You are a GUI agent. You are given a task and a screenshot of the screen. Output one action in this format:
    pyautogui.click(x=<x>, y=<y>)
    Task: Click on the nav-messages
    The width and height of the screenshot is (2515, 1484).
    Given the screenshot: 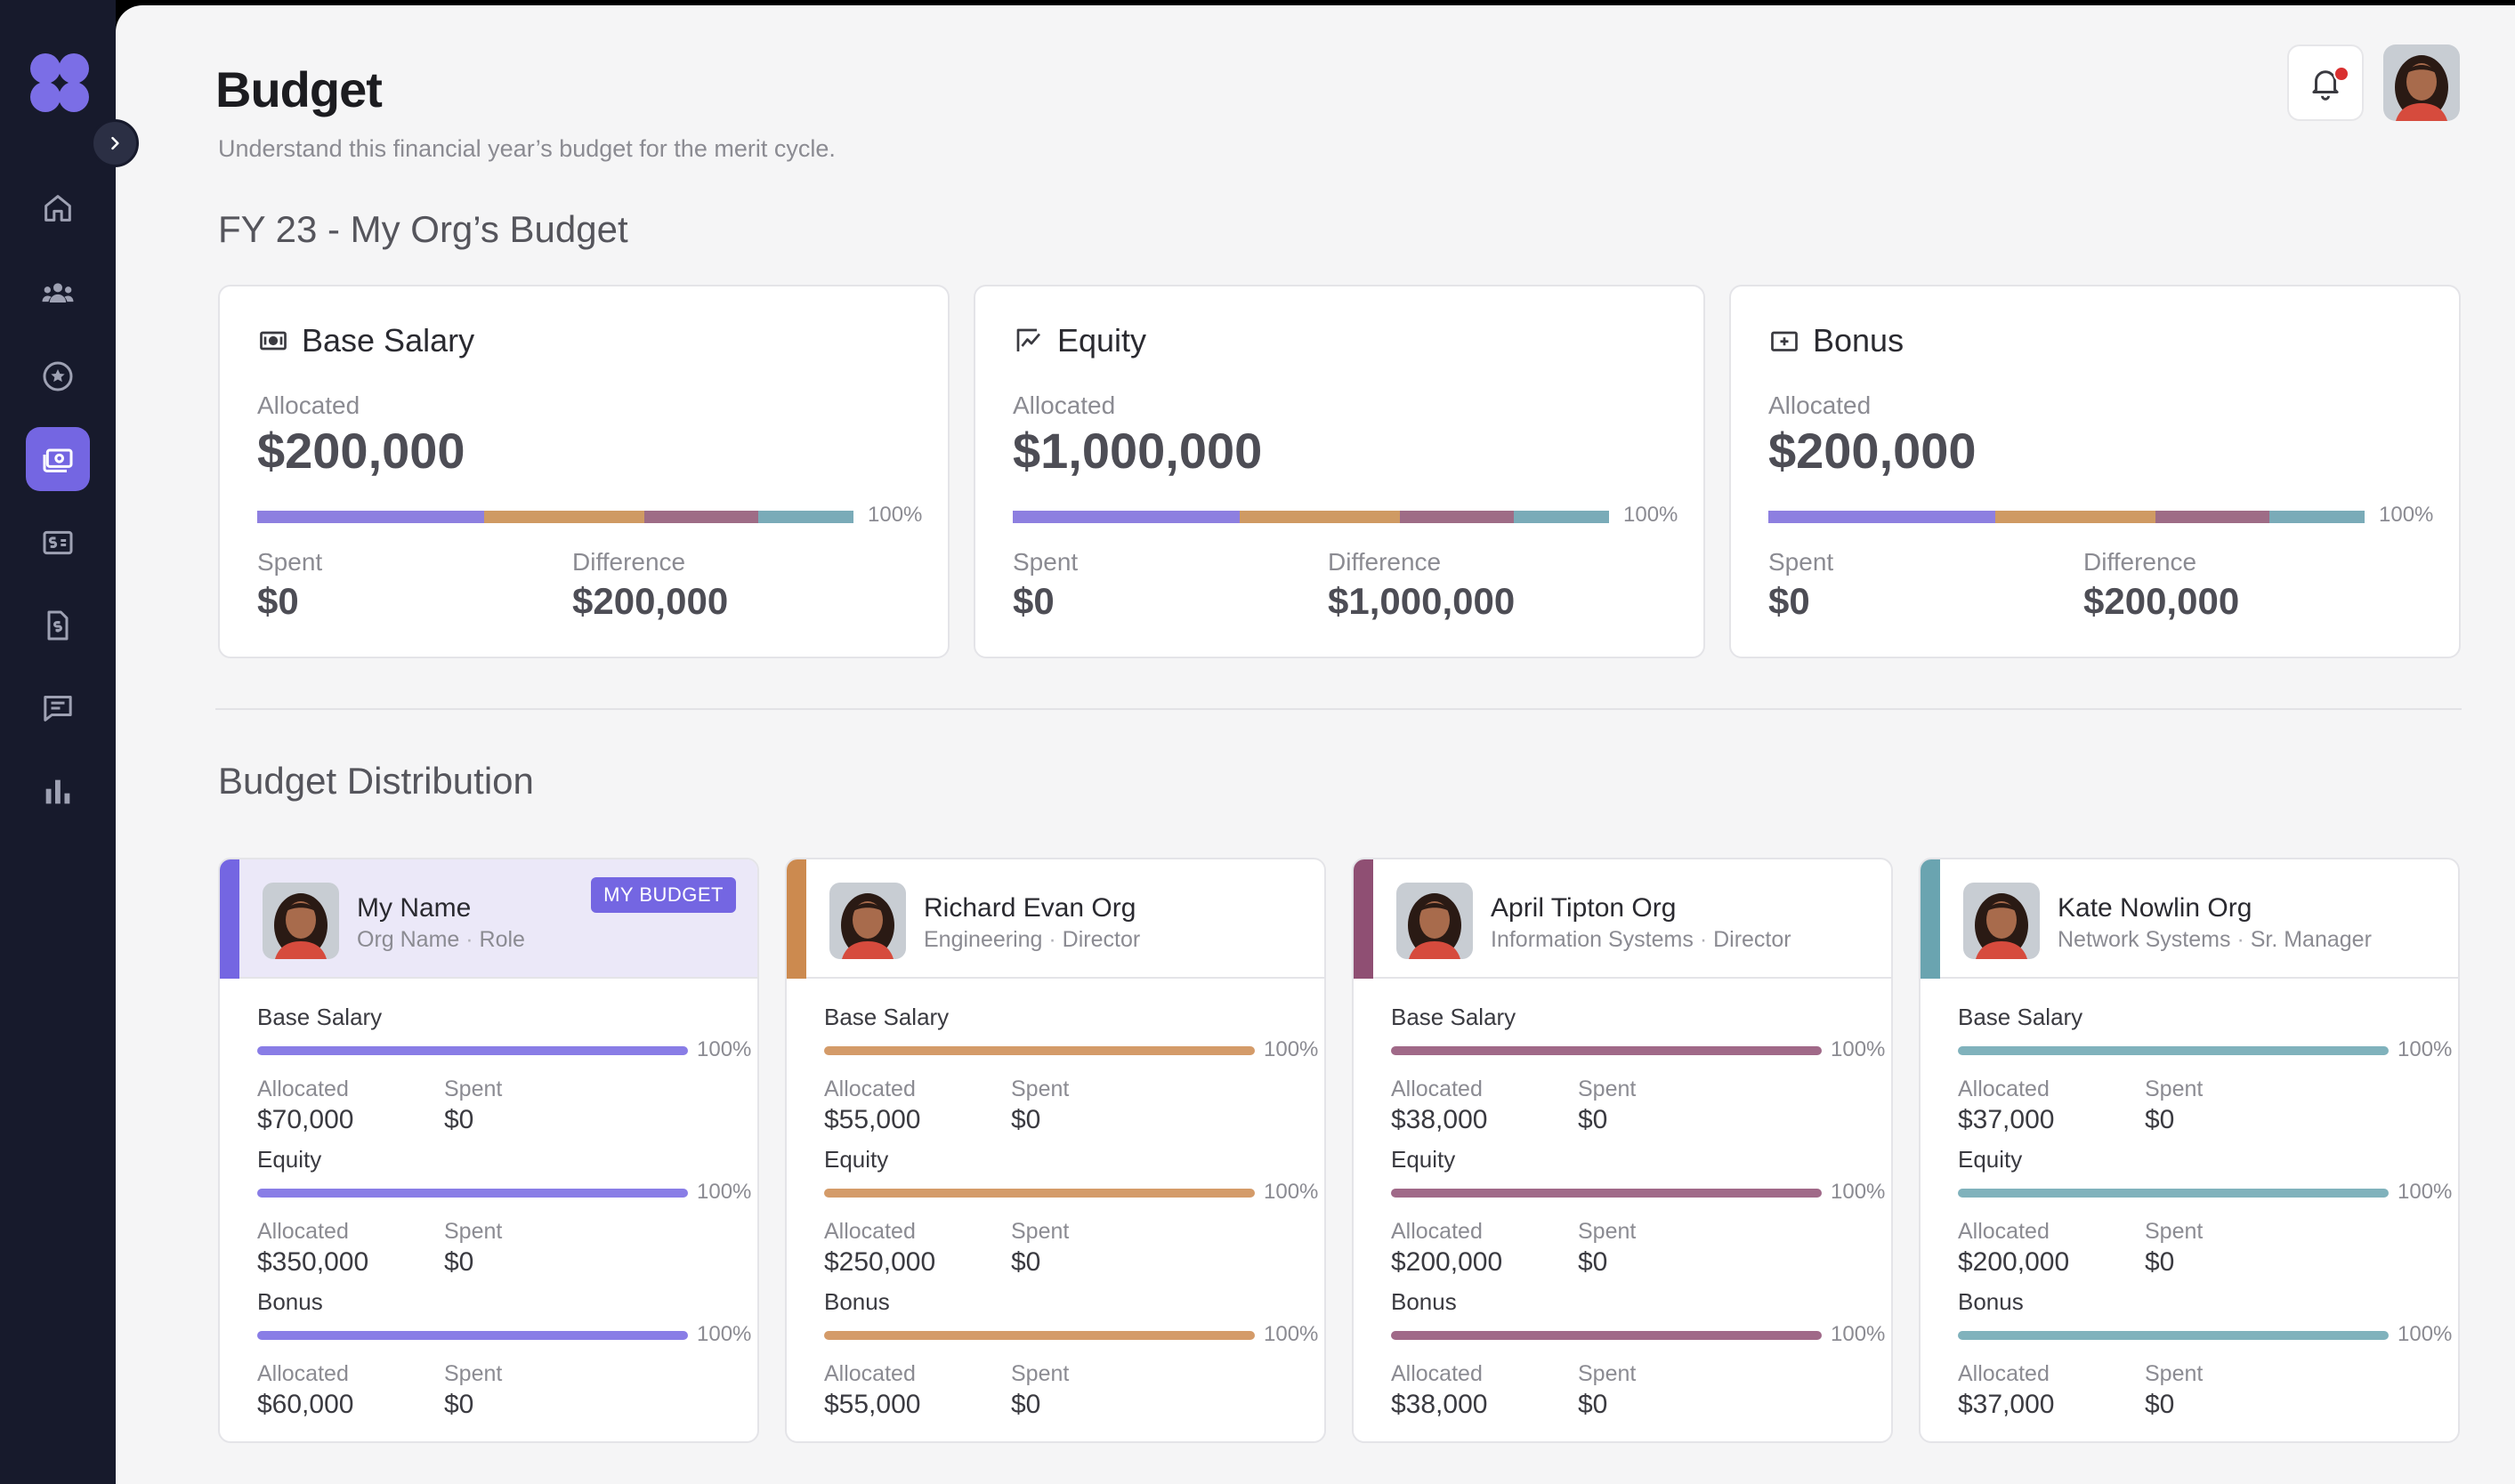 What is the action you would take?
    pyautogui.click(x=58, y=708)
    